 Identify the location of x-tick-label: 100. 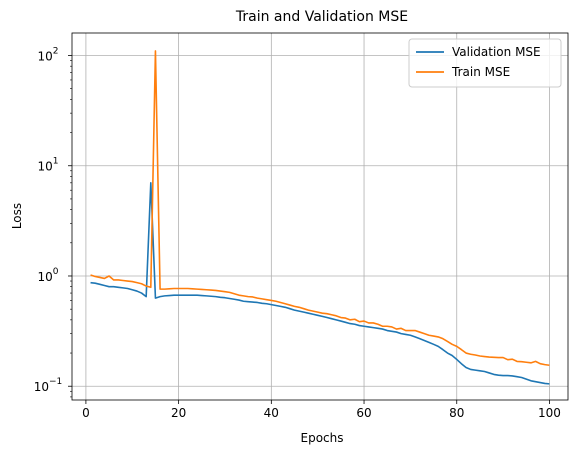
(549, 413).